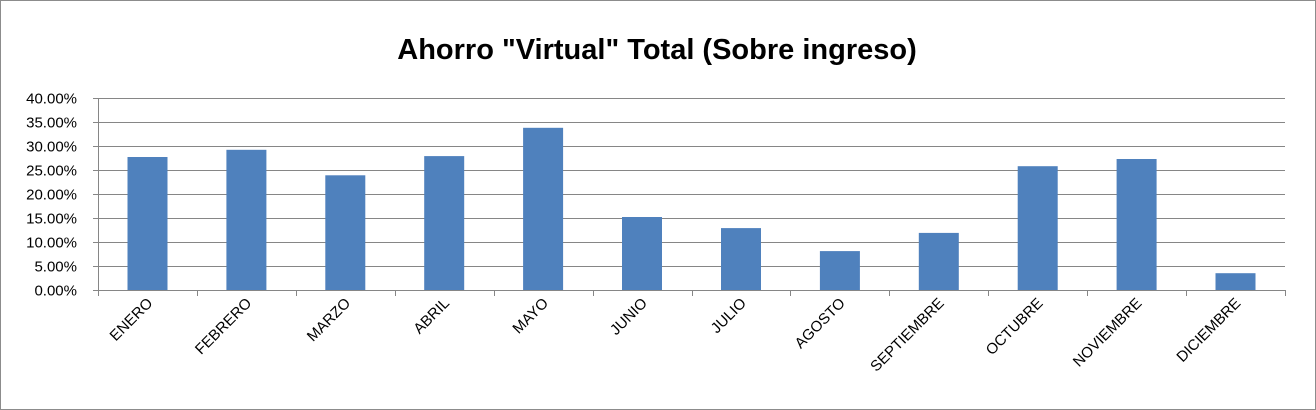 The height and width of the screenshot is (410, 1316). What do you see at coordinates (1037, 228) in the screenshot?
I see `bar-octubre` at bounding box center [1037, 228].